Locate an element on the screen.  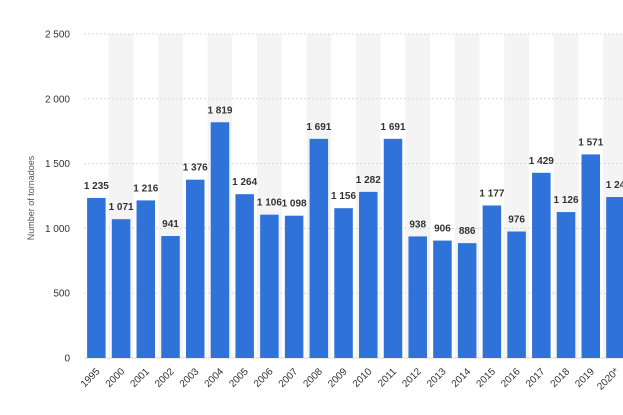
x-tick-label: 1995 is located at coordinates (91, 378).